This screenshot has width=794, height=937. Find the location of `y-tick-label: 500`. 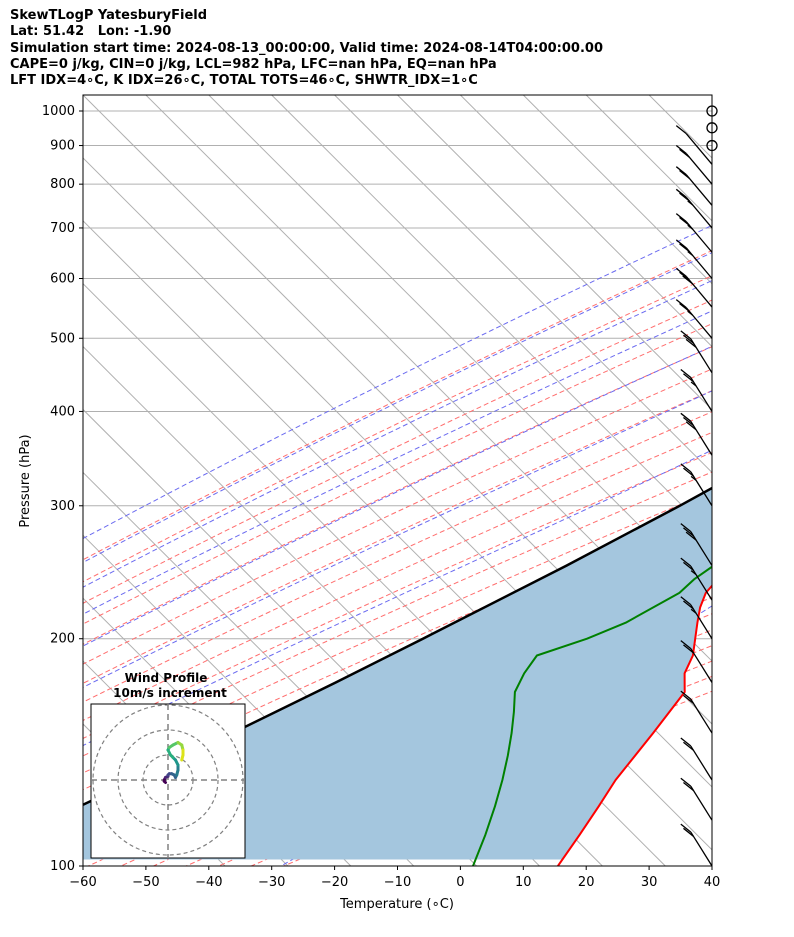

y-tick-label: 500 is located at coordinates (62, 338).